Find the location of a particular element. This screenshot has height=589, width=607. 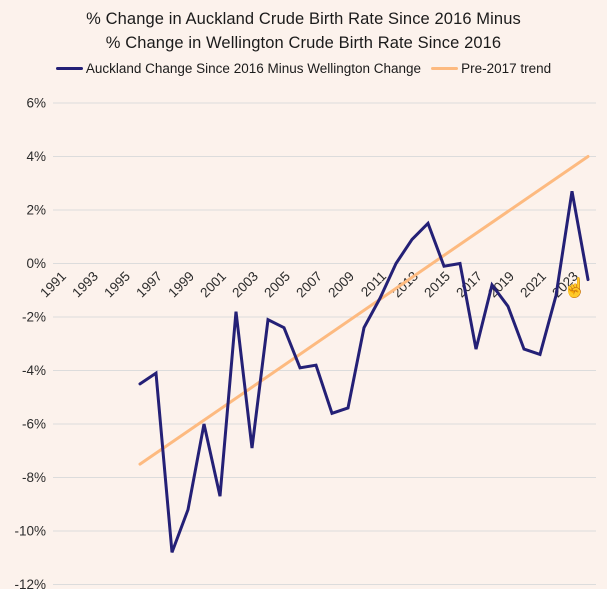

y-axis-tick-label: -6% is located at coordinates (34, 424).